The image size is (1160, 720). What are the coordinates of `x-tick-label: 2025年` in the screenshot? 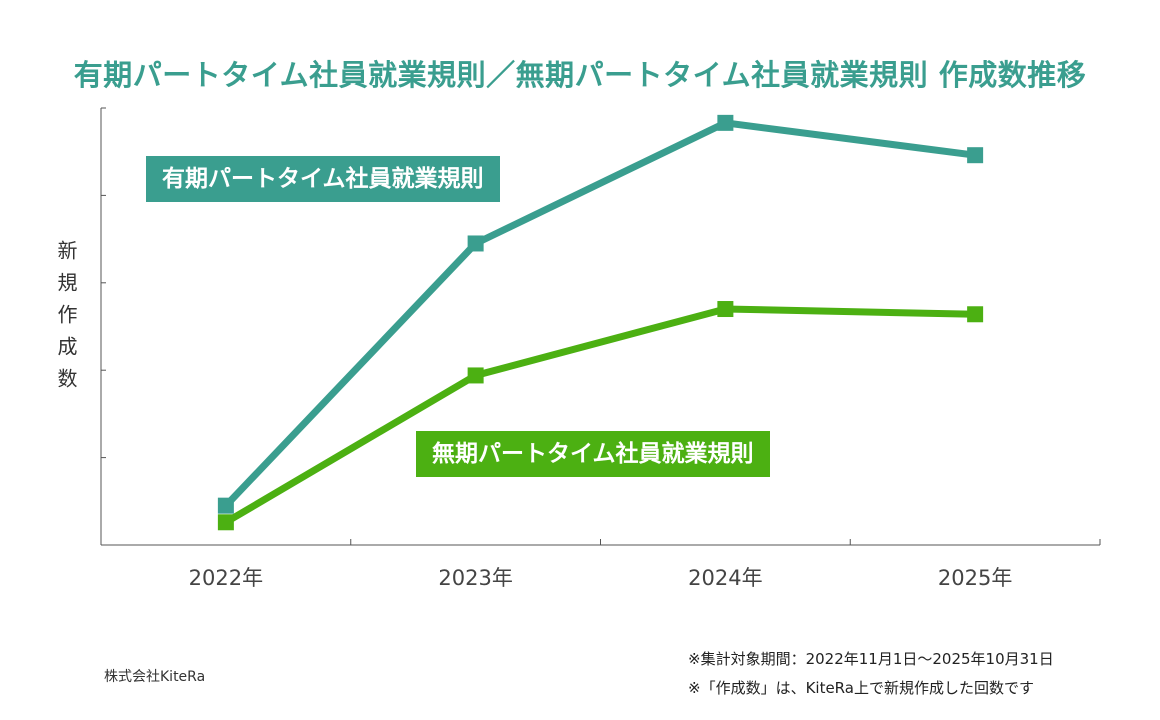 It's located at (975, 578).